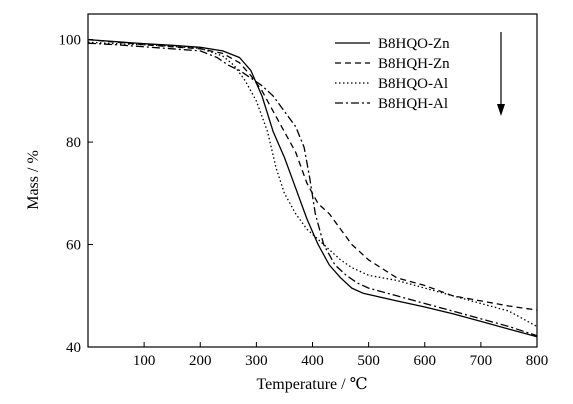 The image size is (573, 404). Describe the element at coordinates (413, 84) in the screenshot. I see `legend-label-2: B8HQO-Al` at that location.